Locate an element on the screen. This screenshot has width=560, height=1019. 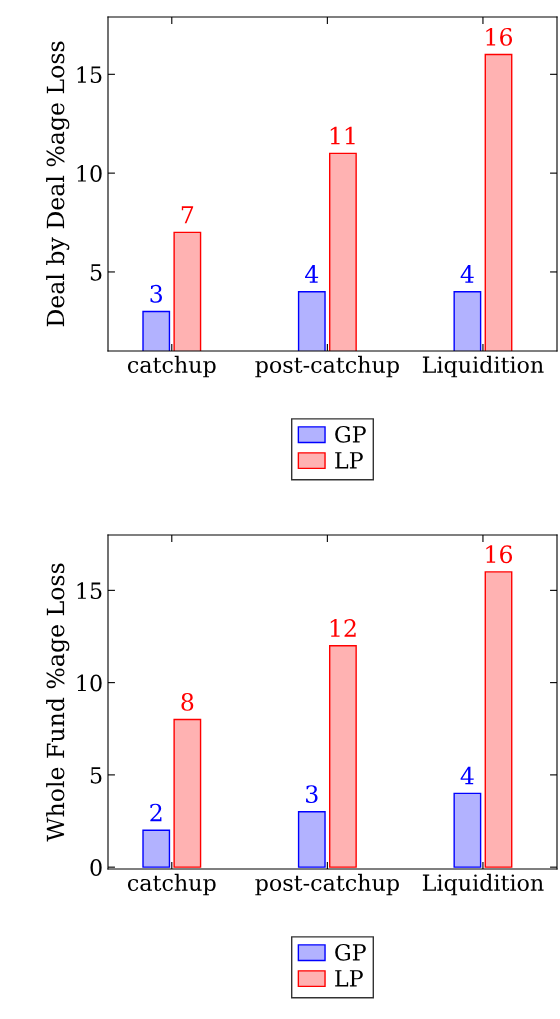
data-label: 12 is located at coordinates (343, 628).